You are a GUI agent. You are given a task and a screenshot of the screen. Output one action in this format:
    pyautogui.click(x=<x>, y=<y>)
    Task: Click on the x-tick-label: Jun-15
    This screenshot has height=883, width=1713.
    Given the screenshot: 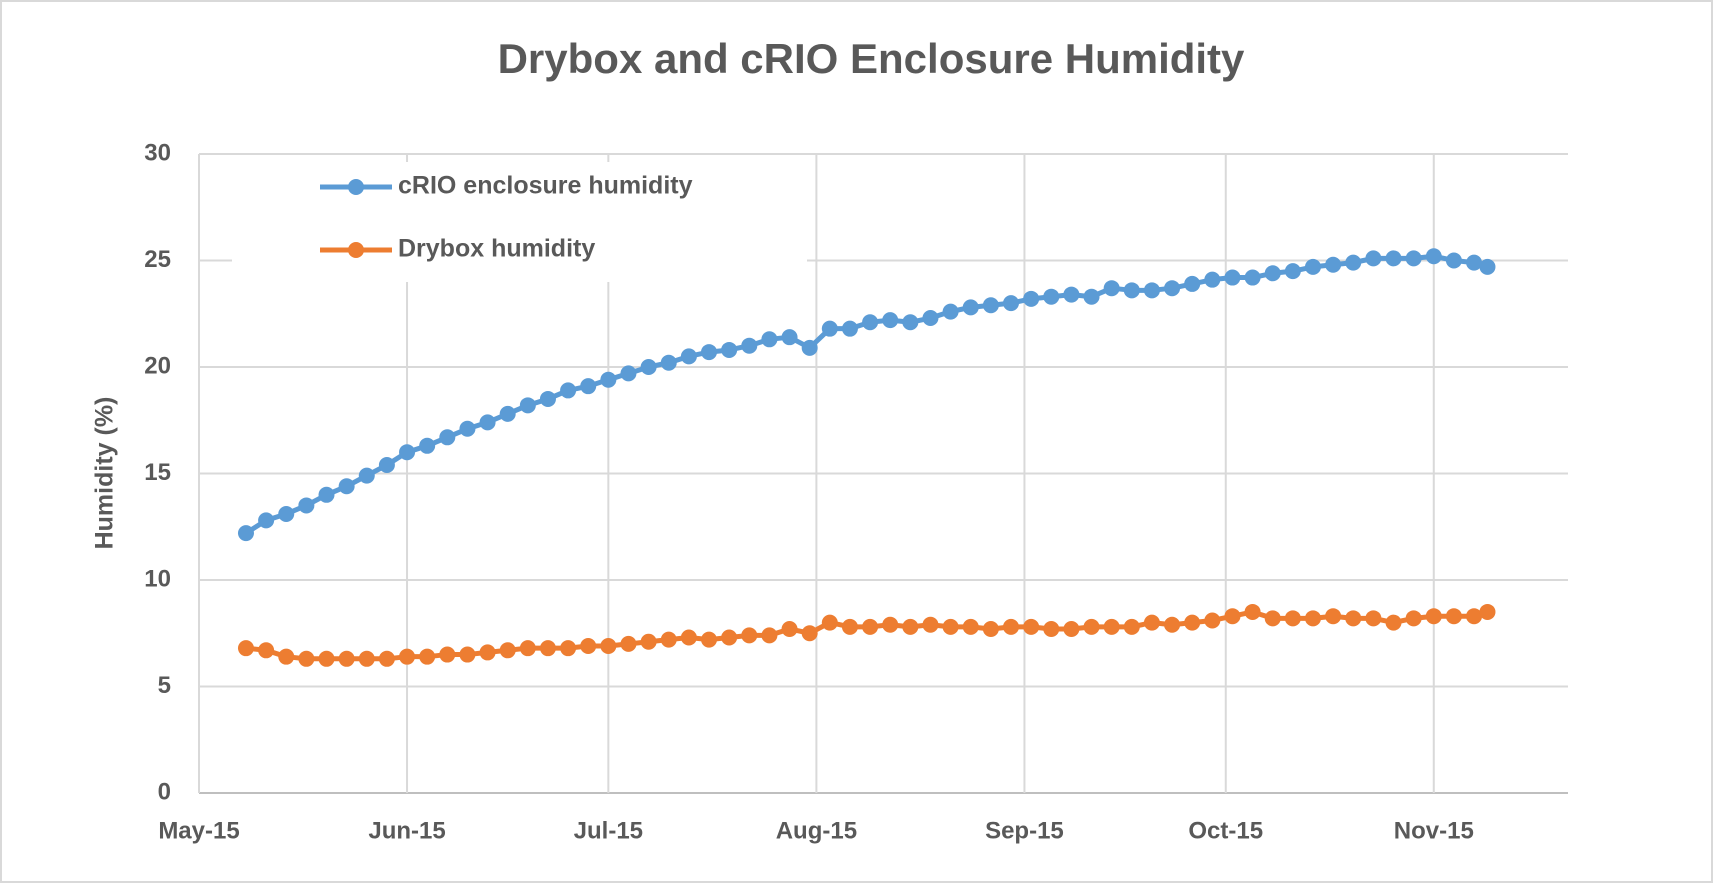 What is the action you would take?
    pyautogui.click(x=406, y=830)
    